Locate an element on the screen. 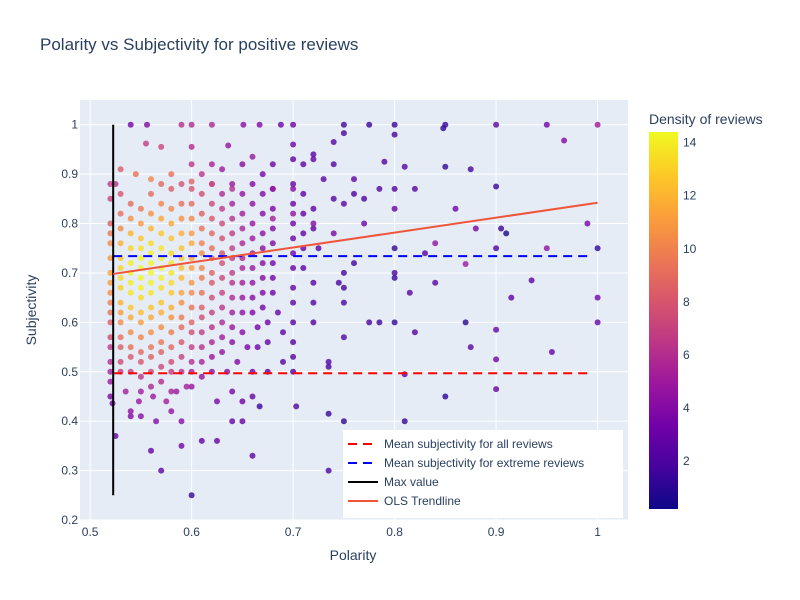 The width and height of the screenshot is (800, 600). colorbar-title: Density of reviews is located at coordinates (706, 119).